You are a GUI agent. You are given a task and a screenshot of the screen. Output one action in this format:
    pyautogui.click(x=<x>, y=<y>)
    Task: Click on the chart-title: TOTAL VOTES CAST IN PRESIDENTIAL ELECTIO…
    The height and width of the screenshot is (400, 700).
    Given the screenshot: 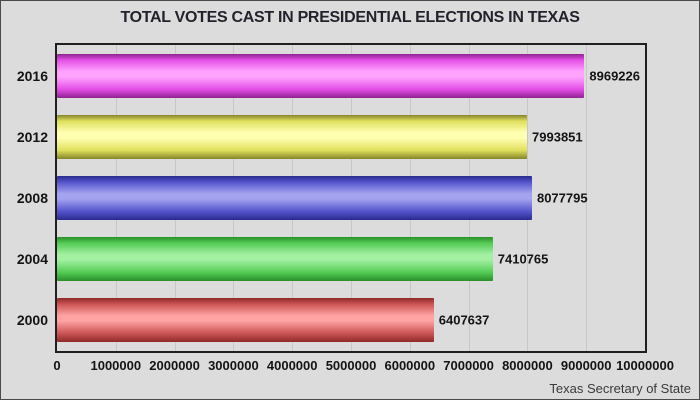 What is the action you would take?
    pyautogui.click(x=350, y=17)
    